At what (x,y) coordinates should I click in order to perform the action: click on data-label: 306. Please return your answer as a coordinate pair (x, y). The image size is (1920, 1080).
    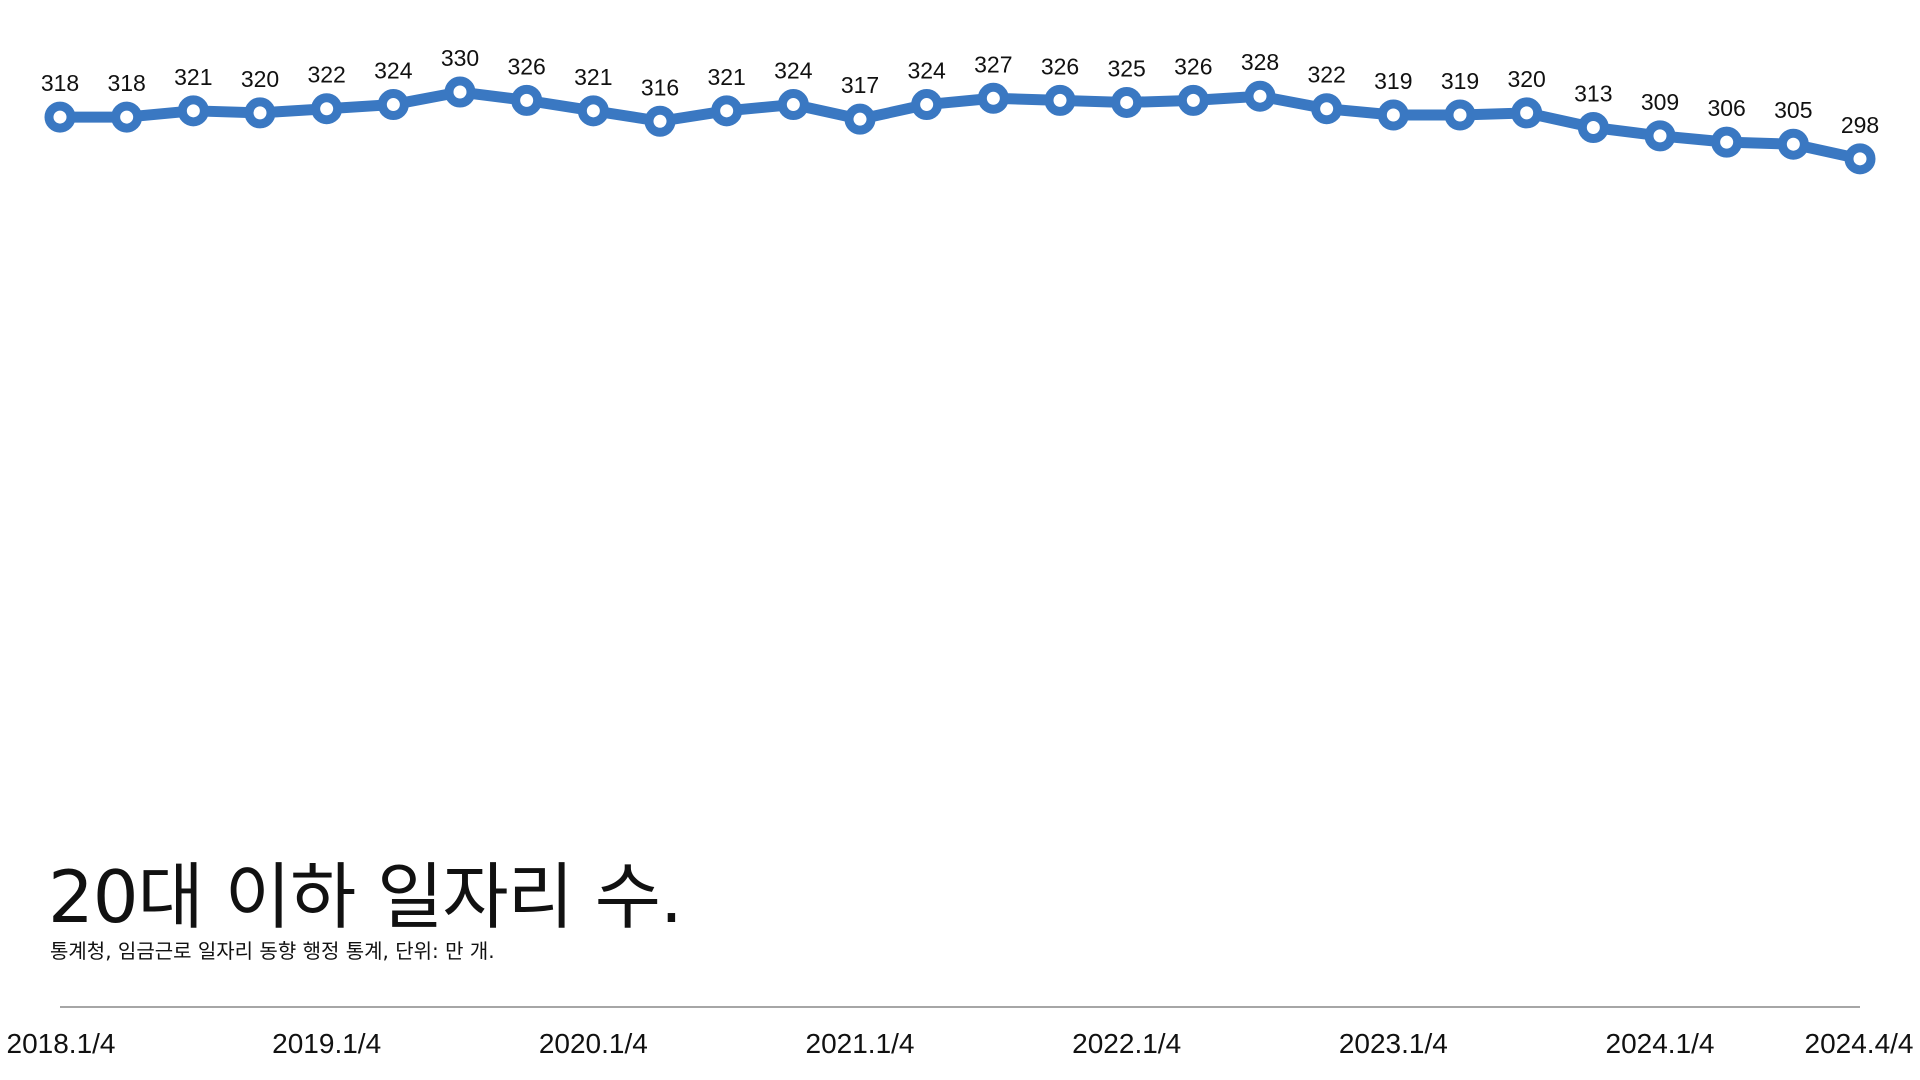
    Looking at the image, I should click on (1726, 108).